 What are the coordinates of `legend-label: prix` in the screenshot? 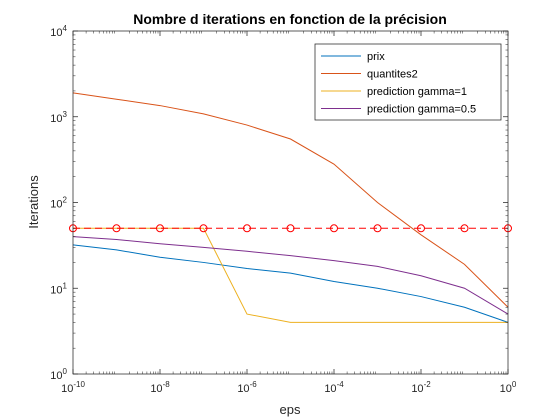 It's located at (376, 57).